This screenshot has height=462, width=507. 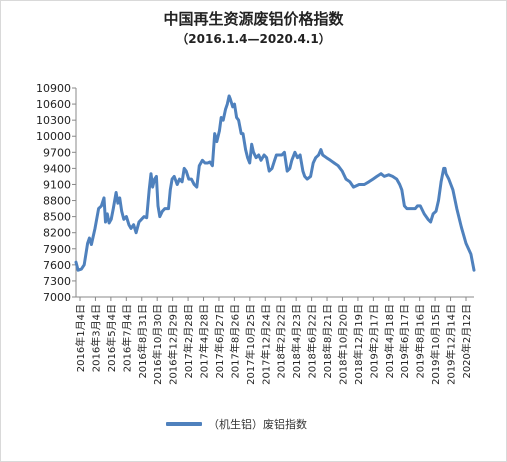 What do you see at coordinates (420, 341) in the screenshot?
I see `x-tick-label: 2019年8月16日` at bounding box center [420, 341].